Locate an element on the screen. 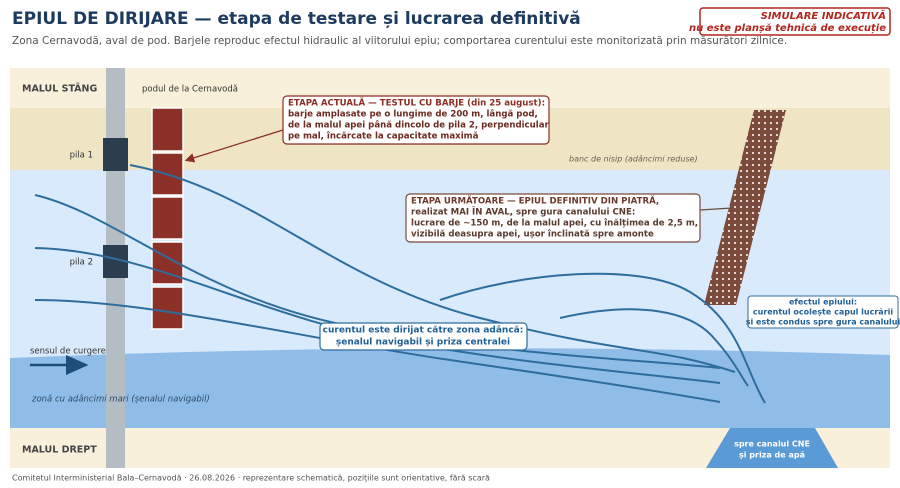 The height and width of the screenshot is (488, 900). canal-label: spre canalul CNE is located at coordinates (772, 444).